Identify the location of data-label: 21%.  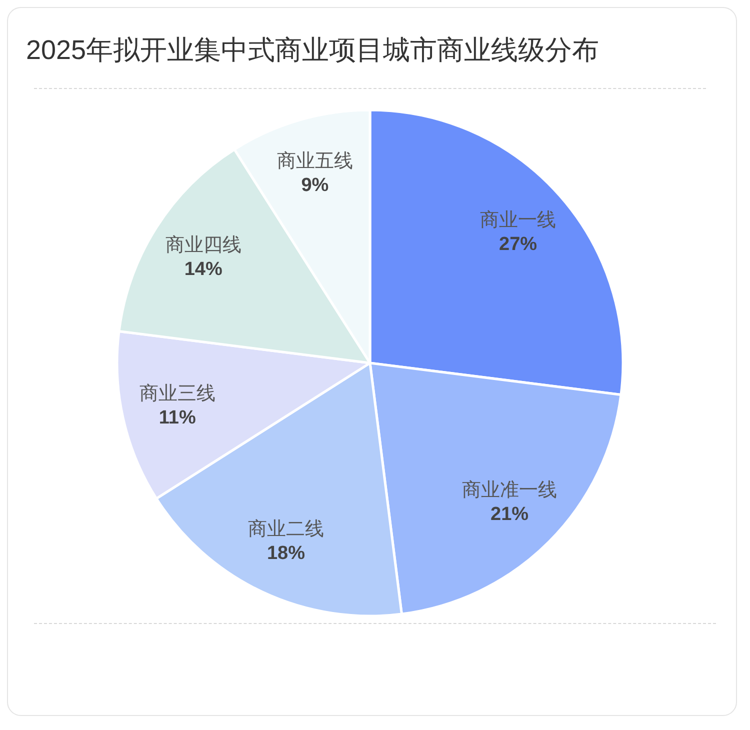
(509, 515).